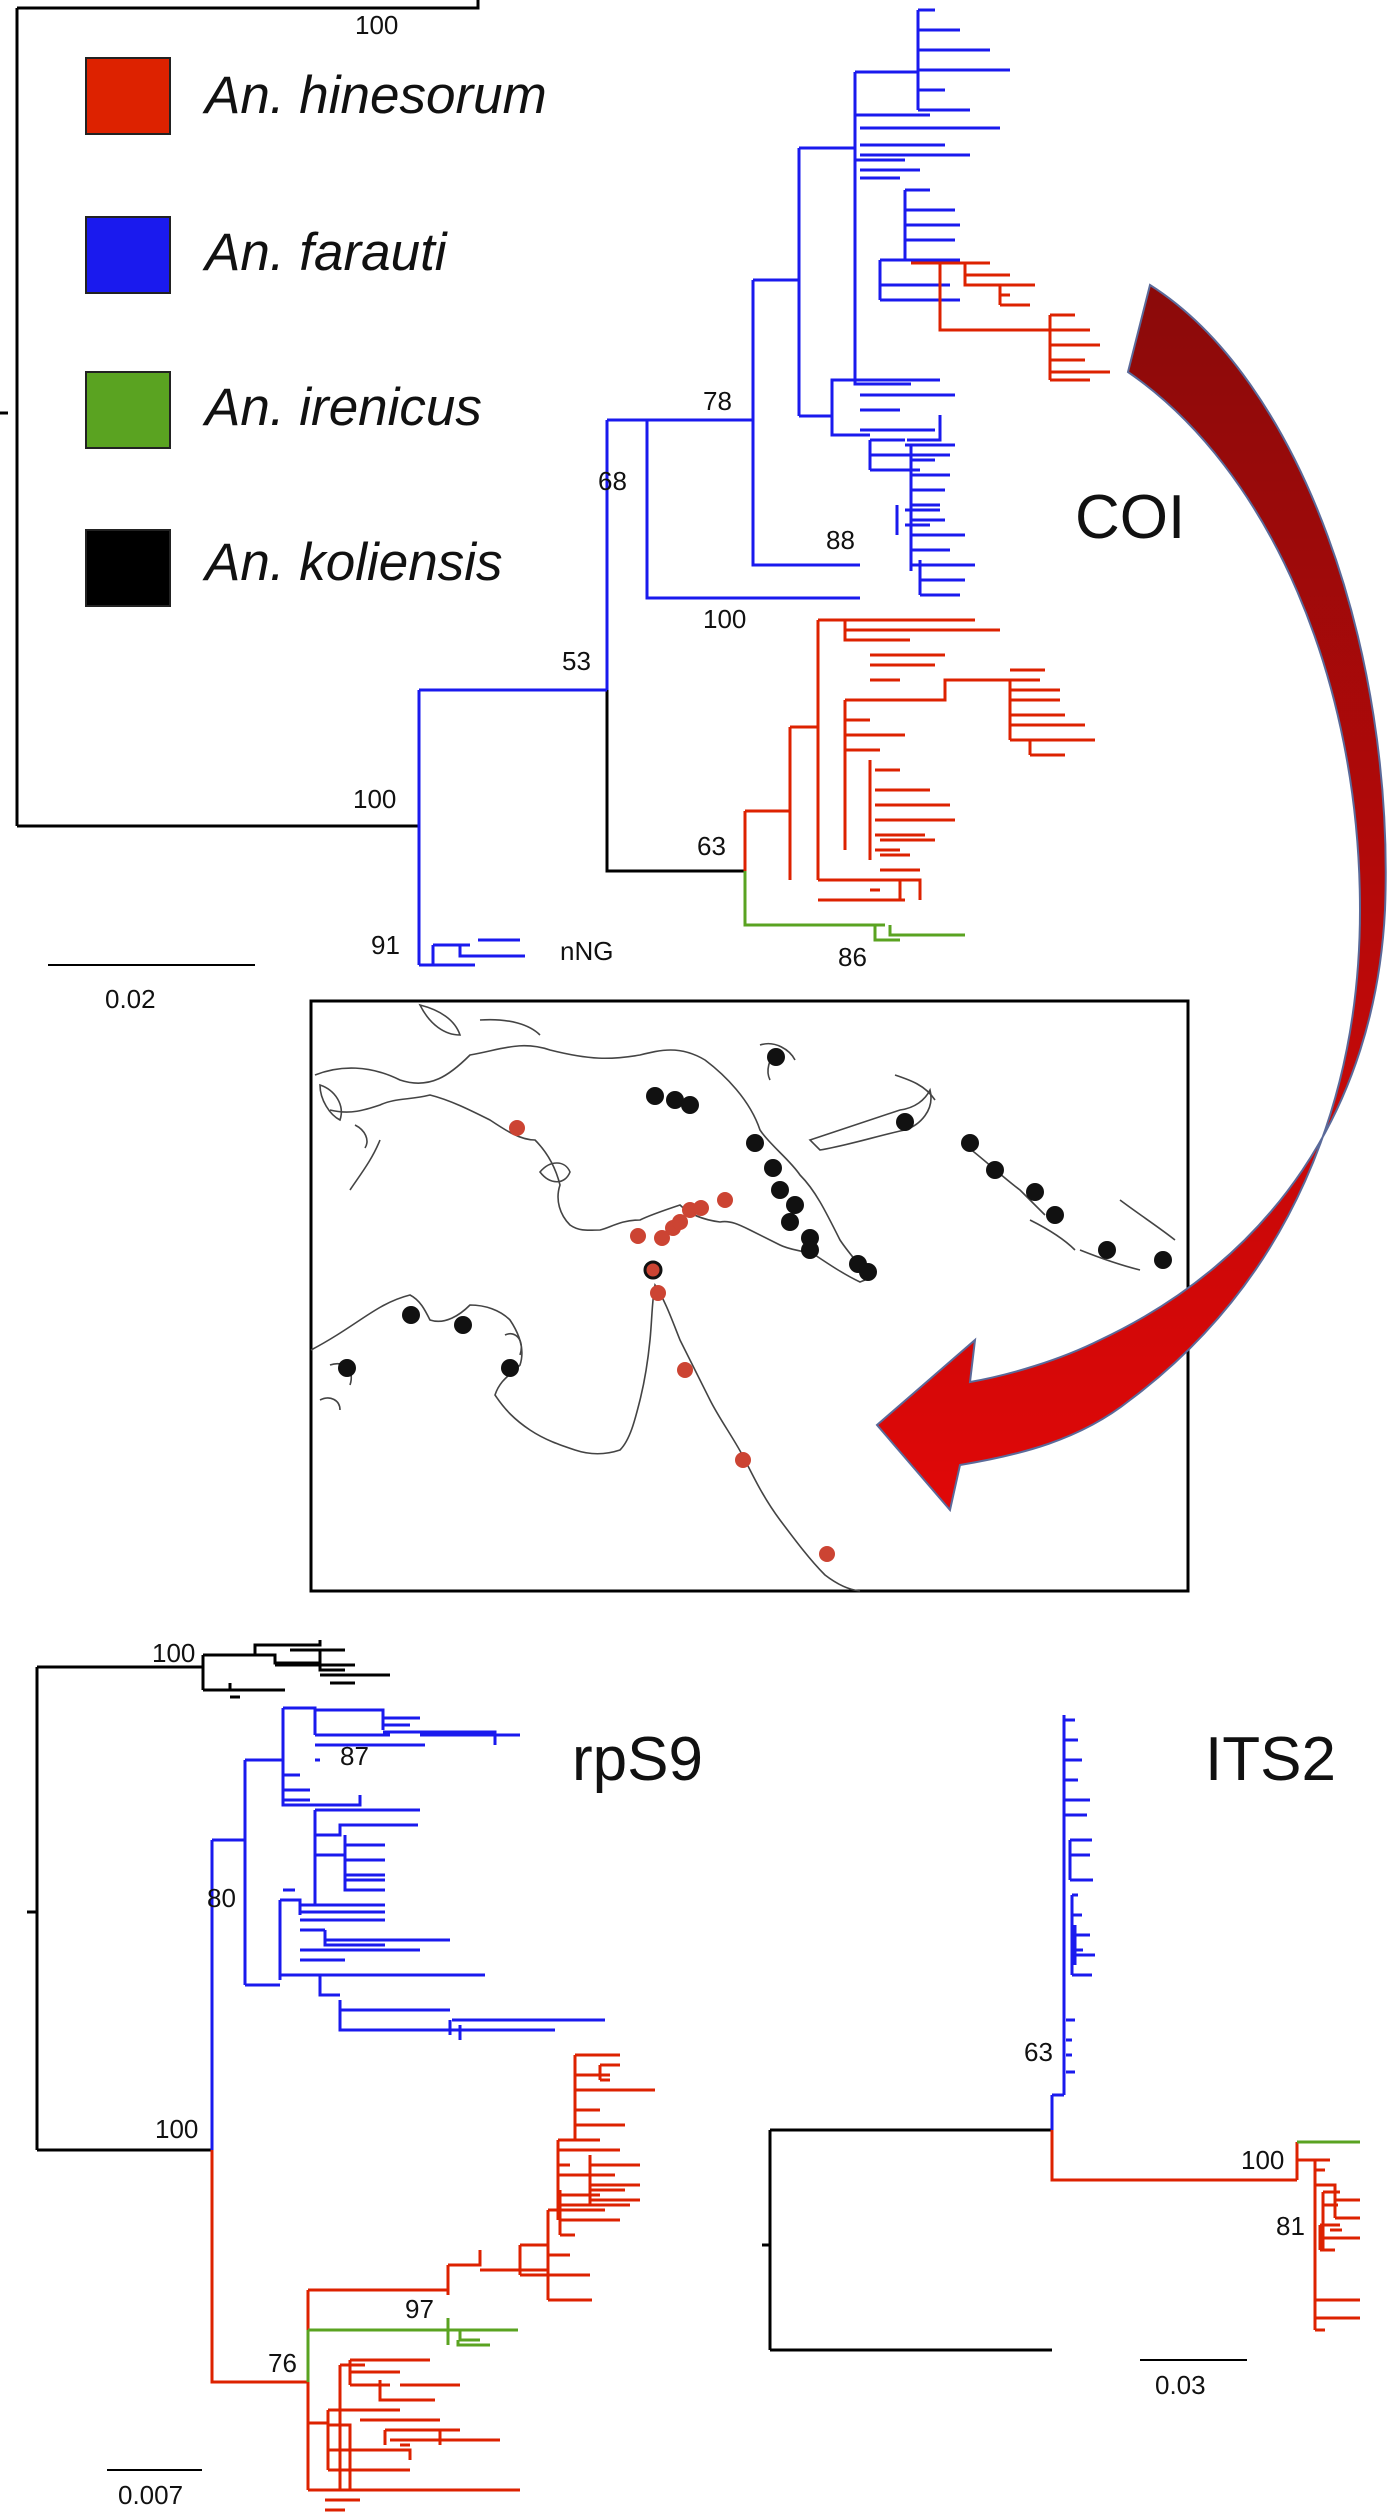  Describe the element at coordinates (586, 951) in the screenshot. I see `coi-nng-label: nNG` at that location.